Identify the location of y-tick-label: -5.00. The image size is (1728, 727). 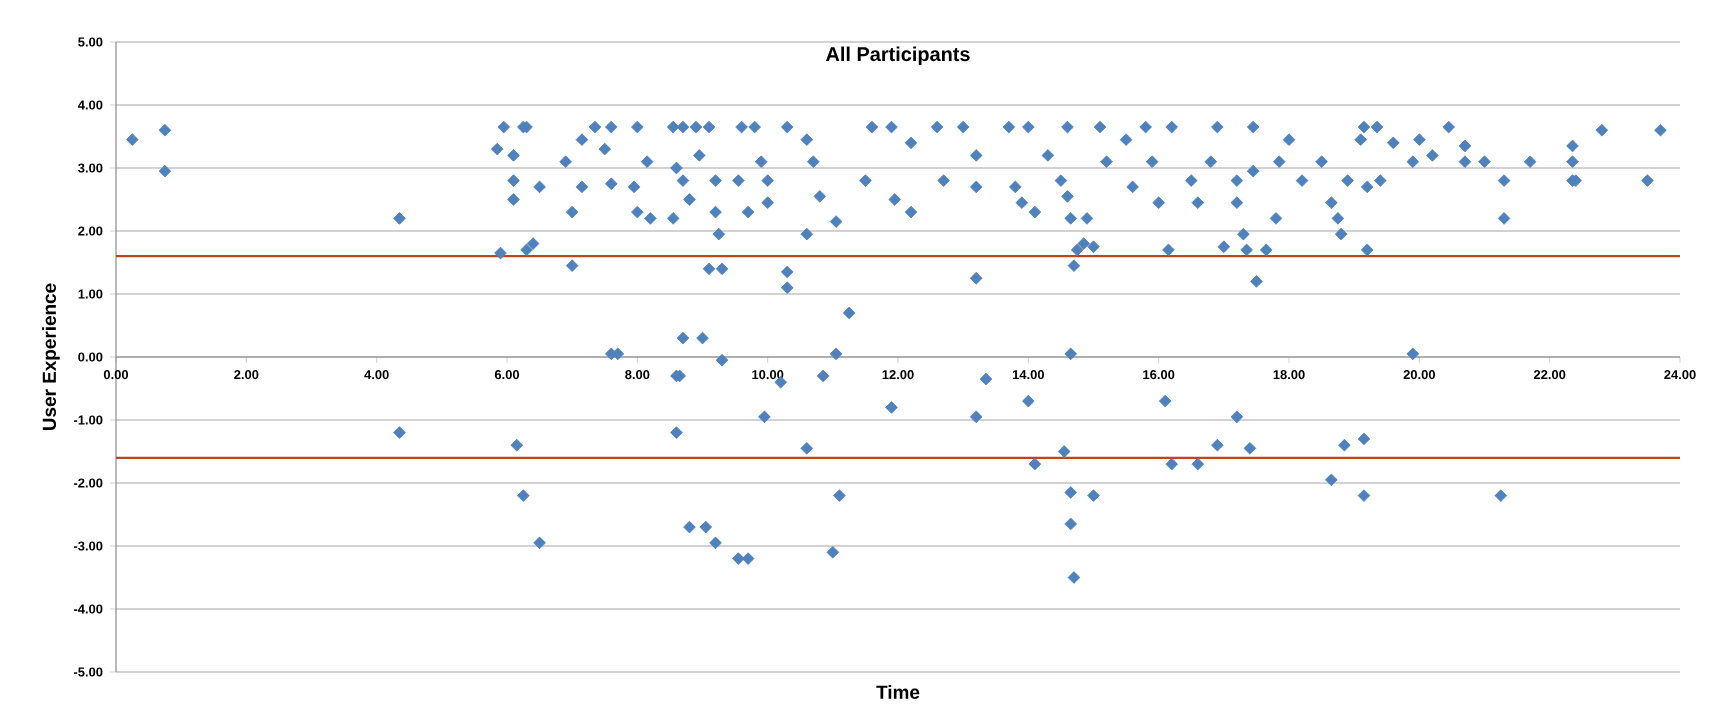
(88, 672).